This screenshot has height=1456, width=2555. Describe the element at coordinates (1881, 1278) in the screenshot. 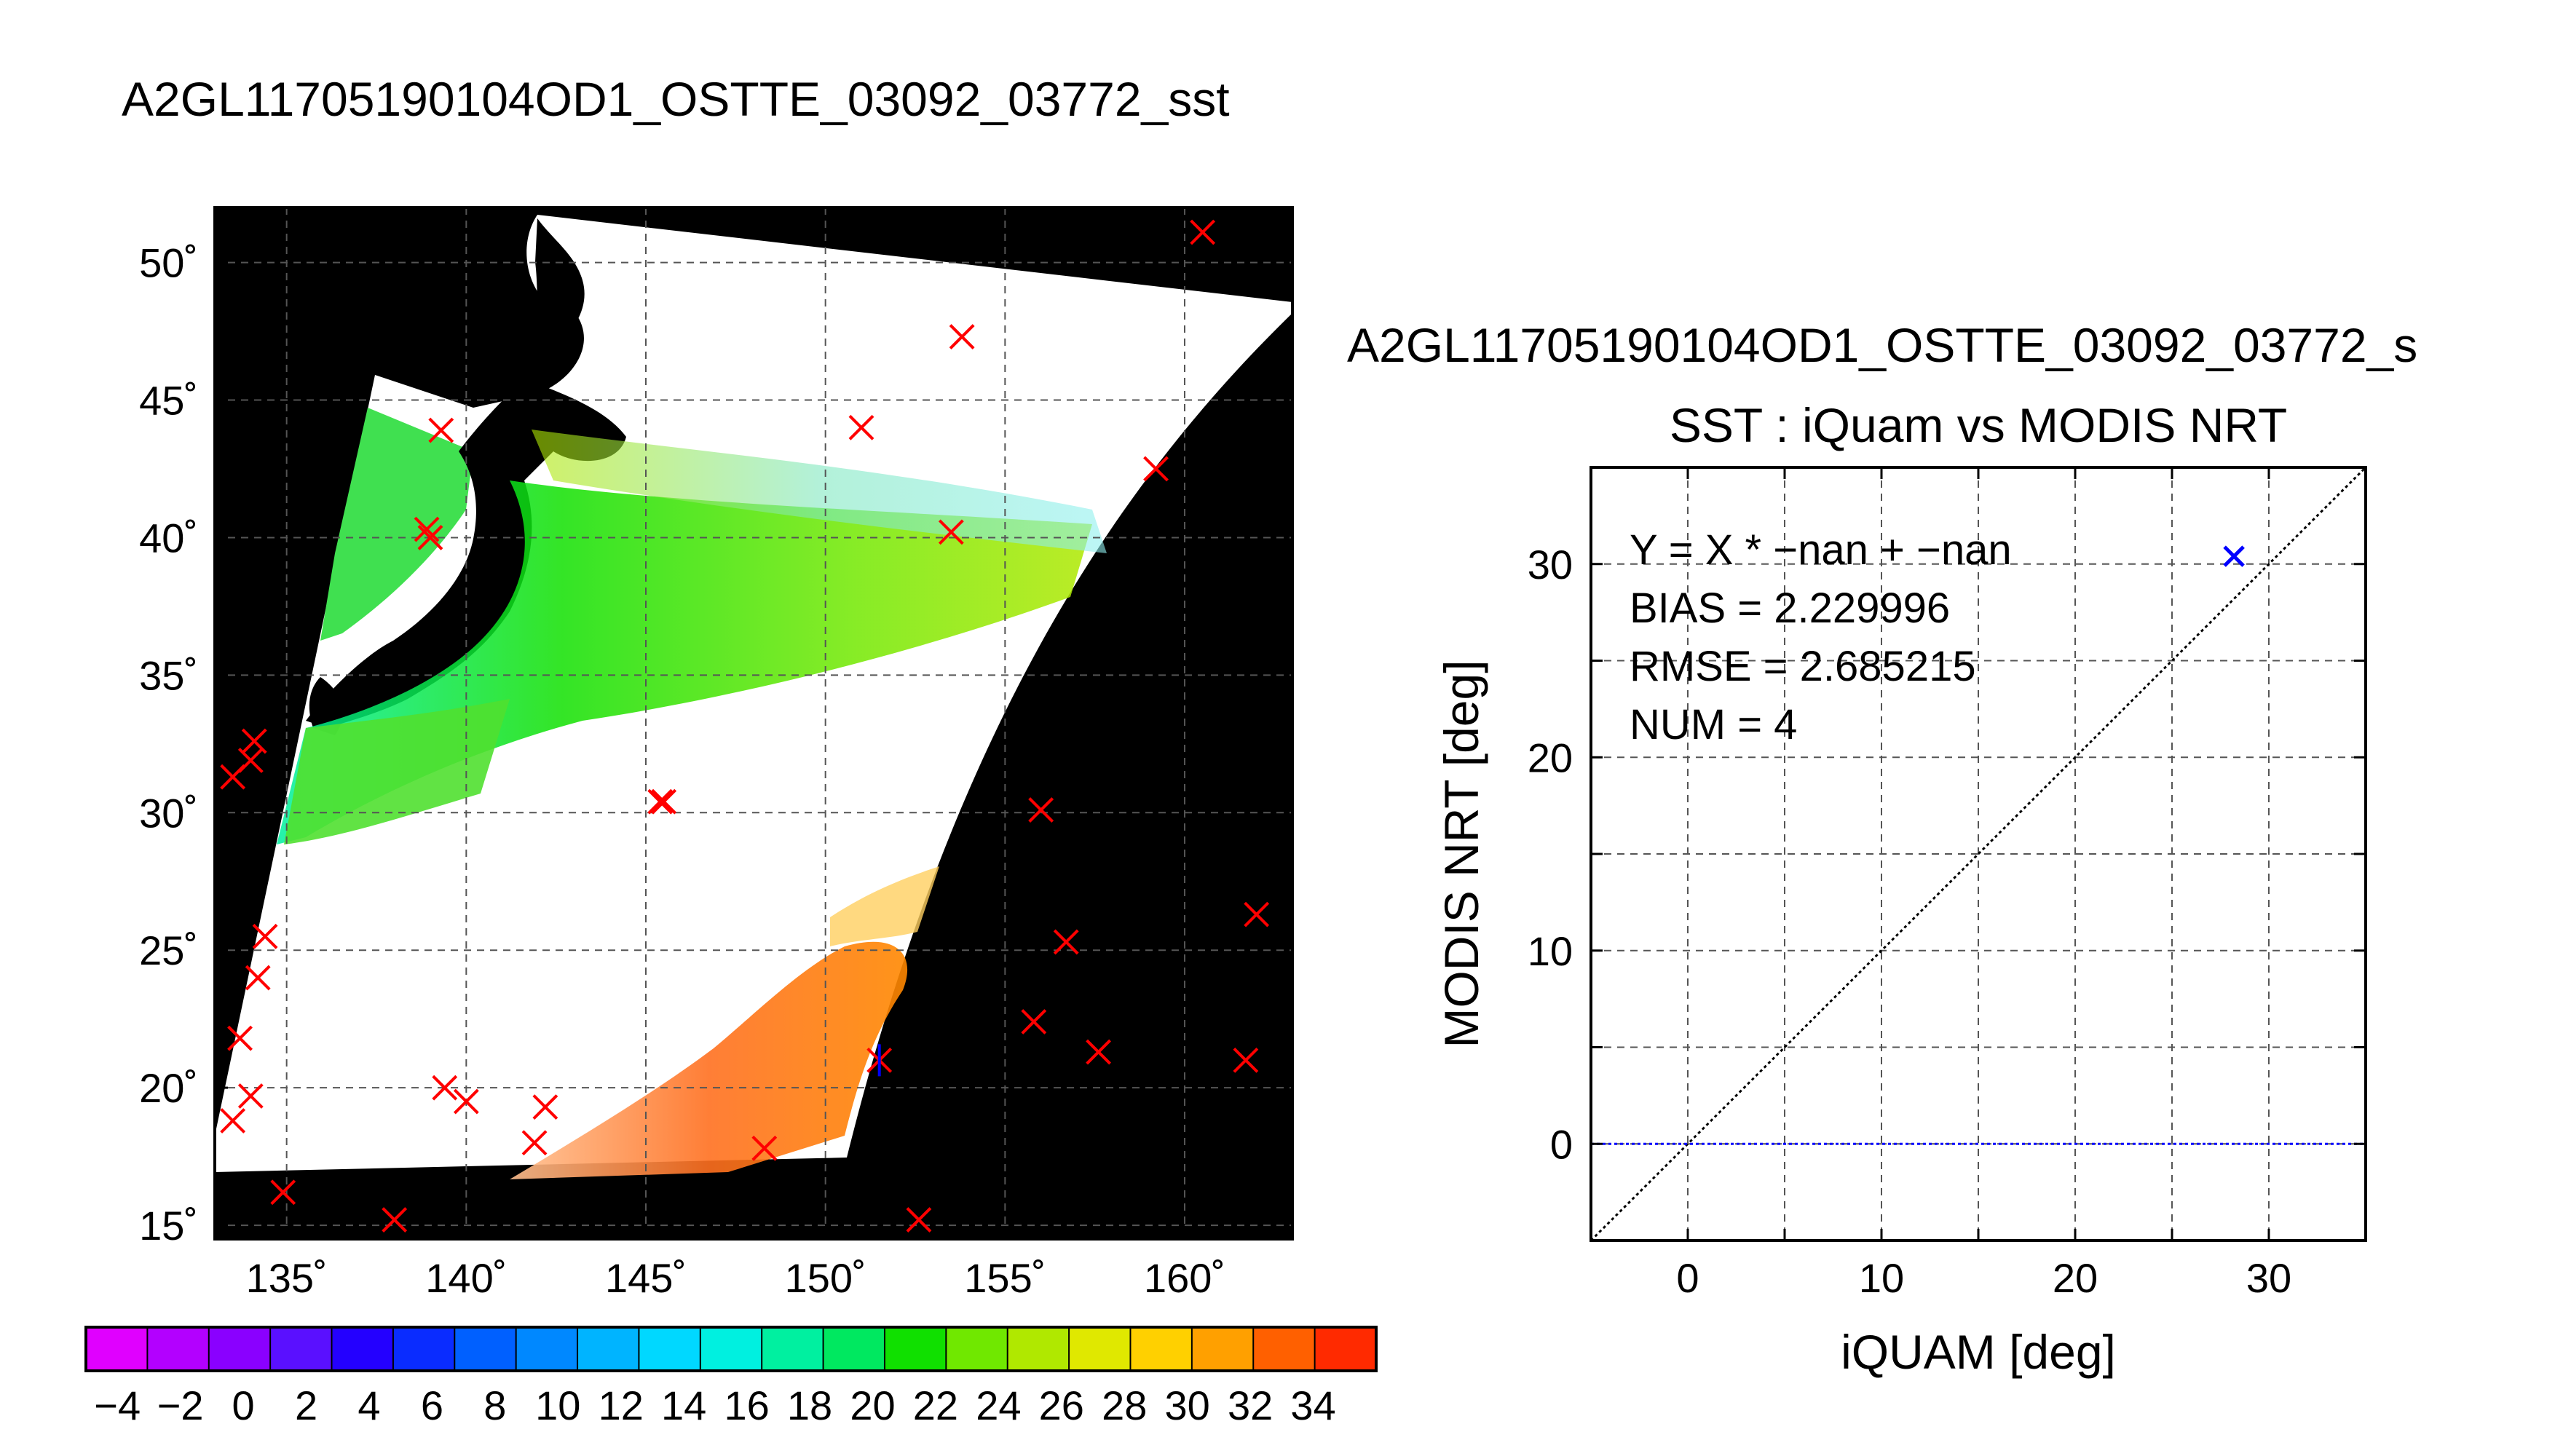

I see `scatter-x-tick-label: 10` at that location.